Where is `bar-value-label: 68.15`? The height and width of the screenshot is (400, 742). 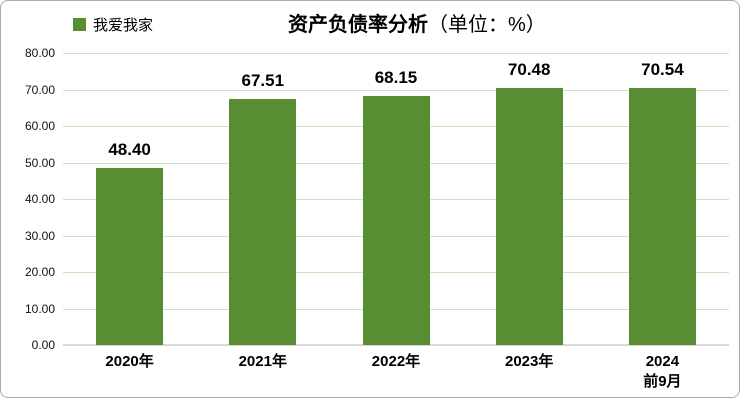
bar-value-label: 68.15 is located at coordinates (396, 78).